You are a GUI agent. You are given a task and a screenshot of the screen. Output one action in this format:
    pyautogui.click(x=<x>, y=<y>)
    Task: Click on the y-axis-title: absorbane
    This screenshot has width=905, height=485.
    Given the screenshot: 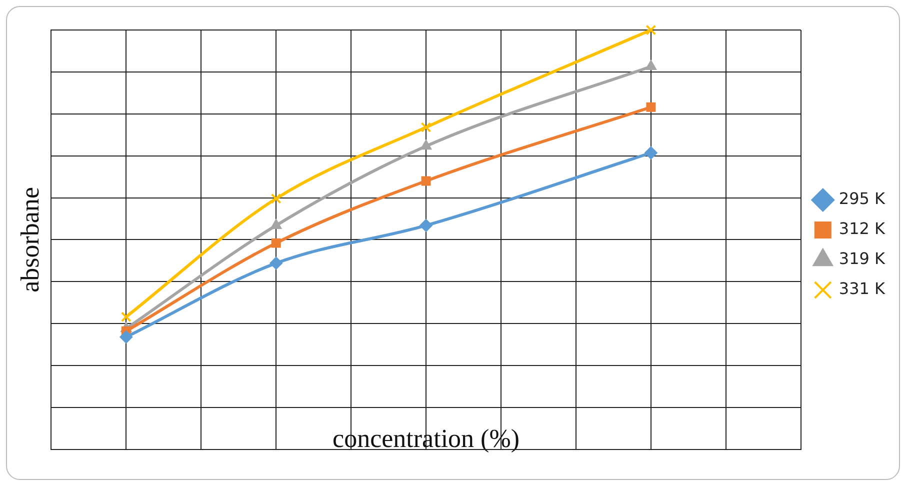 What is the action you would take?
    pyautogui.click(x=29, y=239)
    